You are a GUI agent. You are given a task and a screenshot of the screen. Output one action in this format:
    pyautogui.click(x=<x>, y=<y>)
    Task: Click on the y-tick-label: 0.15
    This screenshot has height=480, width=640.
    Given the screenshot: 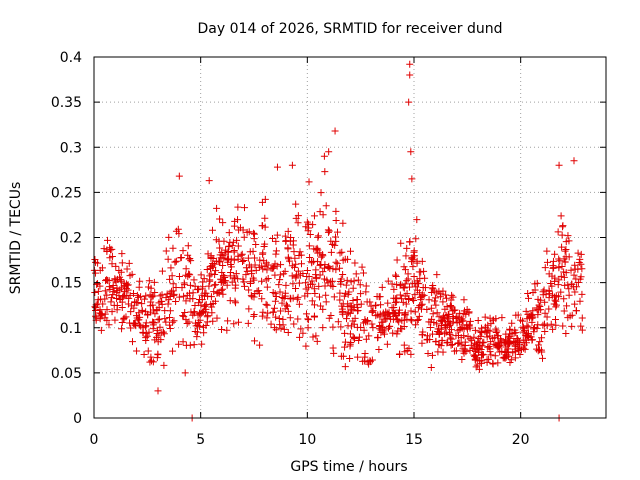 What is the action you would take?
    pyautogui.click(x=66, y=284)
    